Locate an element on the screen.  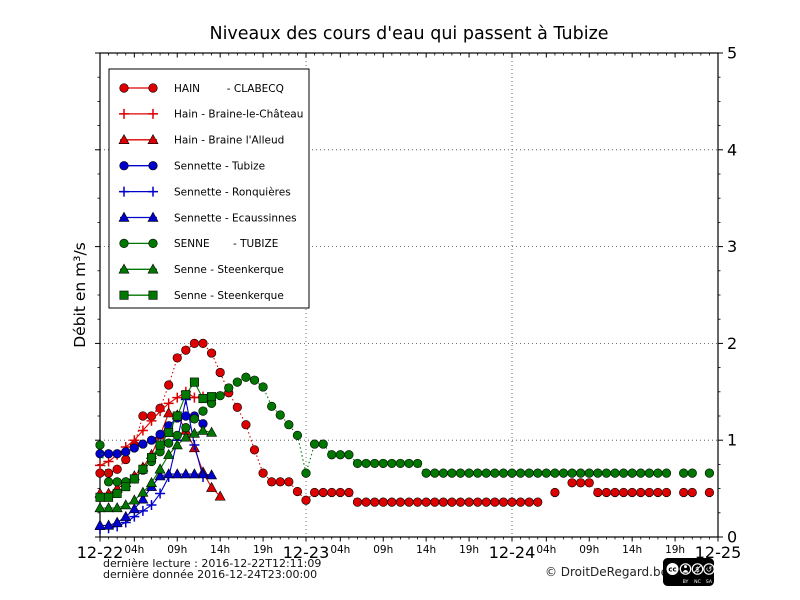
series-sennette-tubize is located at coordinates (151, 435).